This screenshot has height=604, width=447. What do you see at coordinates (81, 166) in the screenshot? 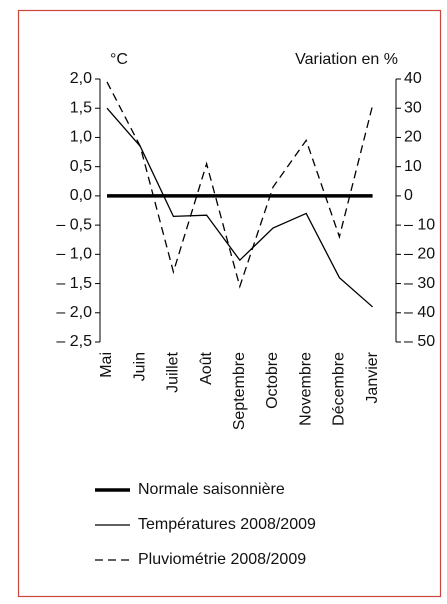
I see `y-tick-label: 0,5` at bounding box center [81, 166].